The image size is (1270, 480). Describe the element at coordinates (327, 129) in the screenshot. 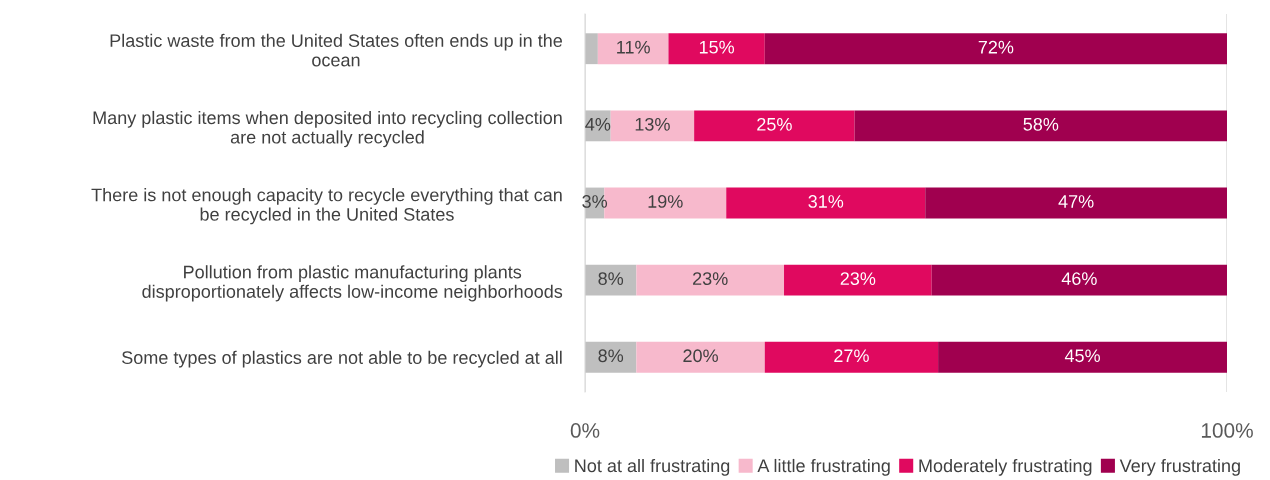

I see `y-tick-label: Many plastic items when deposited into recycling collection are not actually recycled` at that location.